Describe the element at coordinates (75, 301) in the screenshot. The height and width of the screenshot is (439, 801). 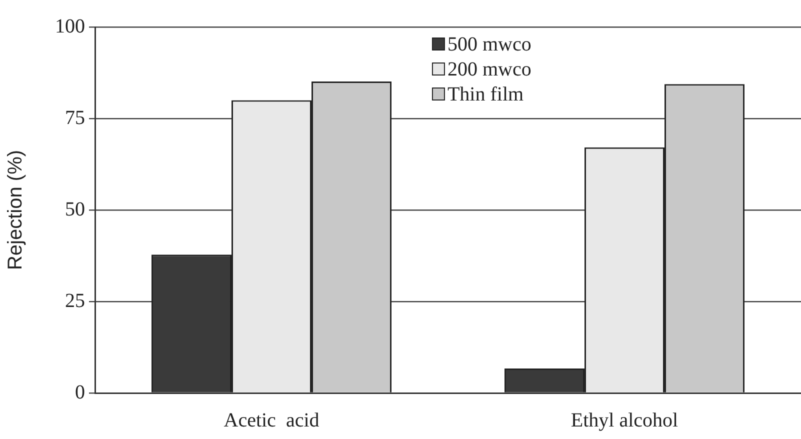
I see `y-tick-label: 25` at that location.